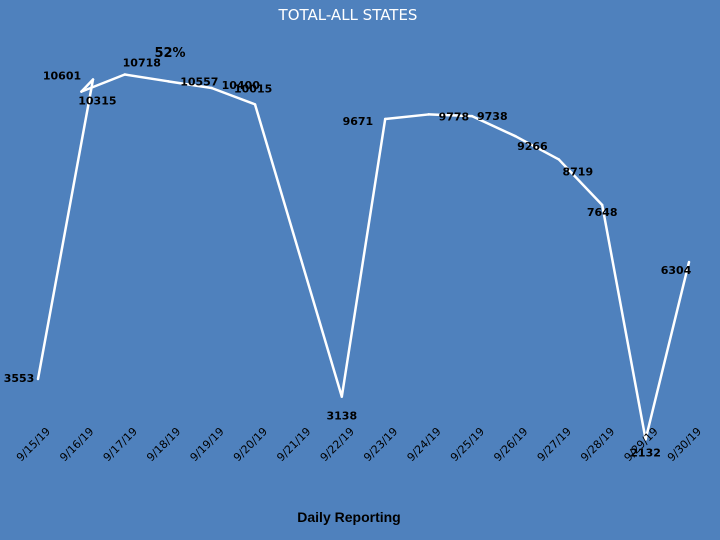 The height and width of the screenshot is (540, 720). I want to click on data-label: 3553, so click(19, 378).